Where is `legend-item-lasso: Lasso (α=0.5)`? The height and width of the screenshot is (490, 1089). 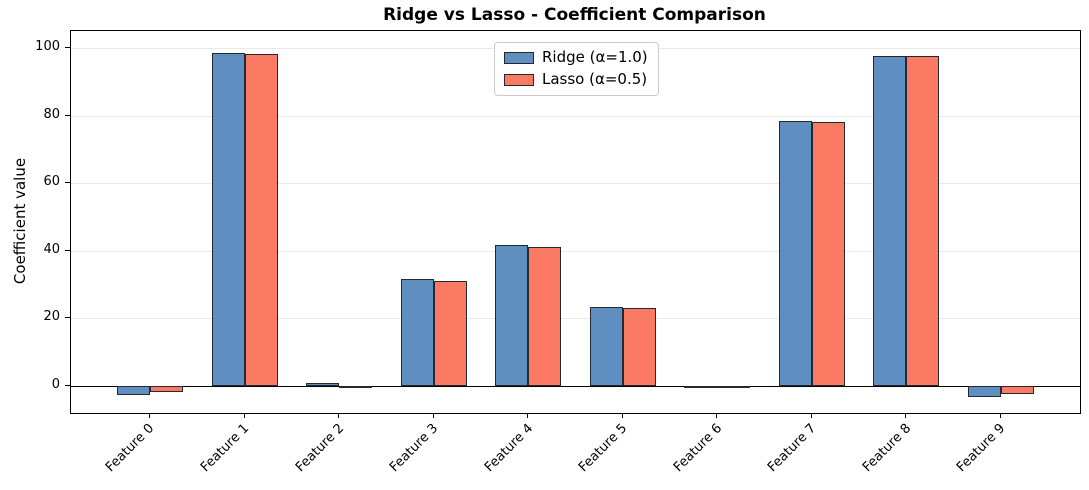
legend-item-lasso: Lasso (α=0.5) is located at coordinates (576, 79).